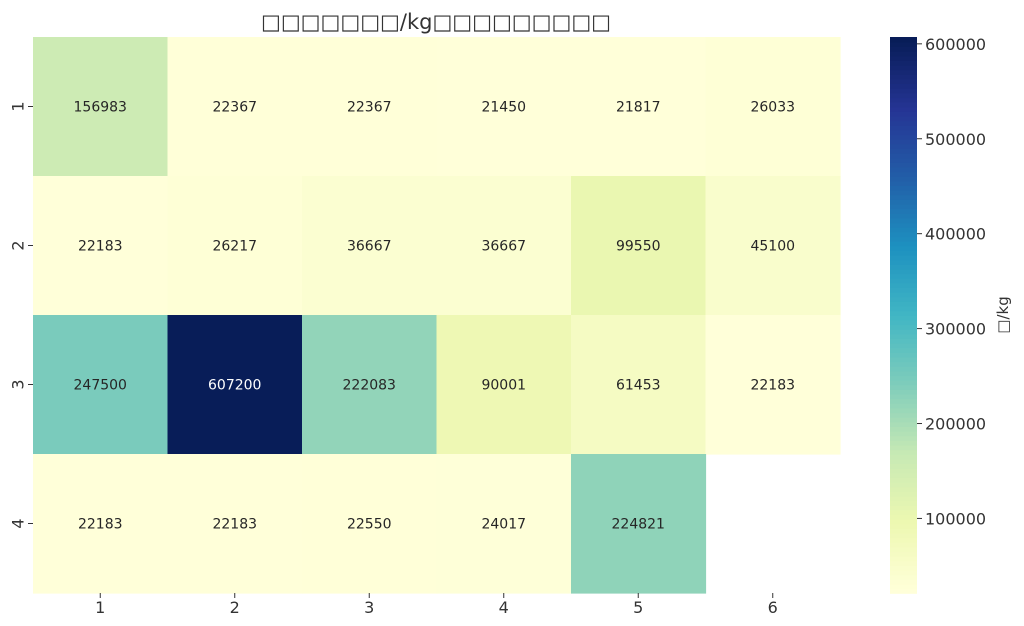 The image size is (1024, 626). I want to click on colorbar-tick-label: 600000, so click(955, 44).